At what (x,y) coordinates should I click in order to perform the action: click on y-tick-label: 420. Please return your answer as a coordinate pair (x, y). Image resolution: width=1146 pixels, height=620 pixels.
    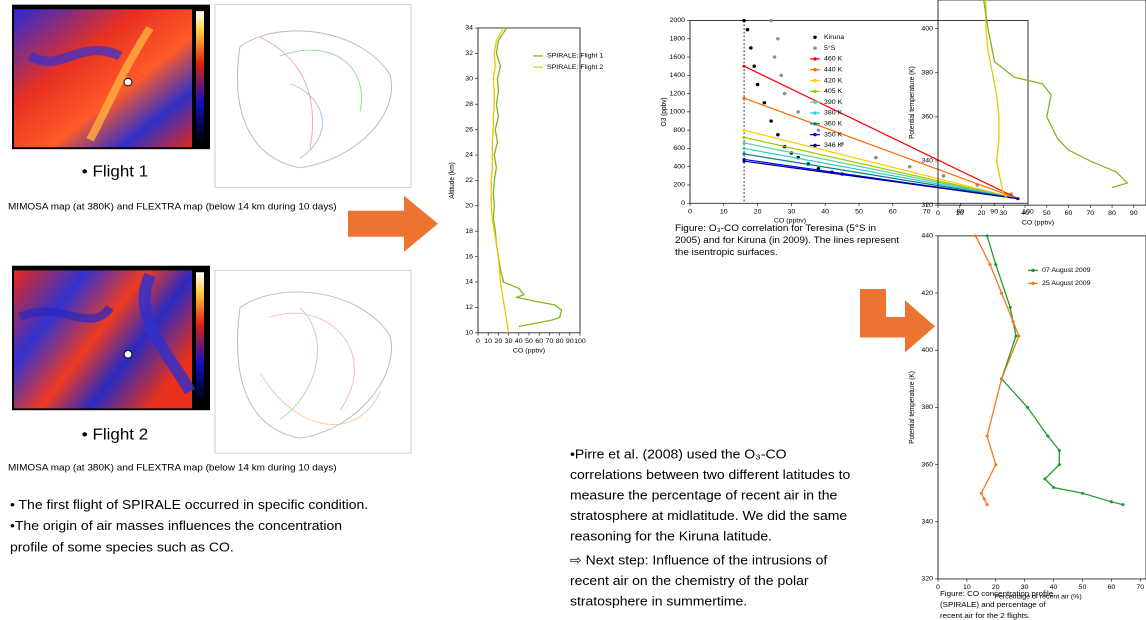
    Looking at the image, I should click on (927, 293).